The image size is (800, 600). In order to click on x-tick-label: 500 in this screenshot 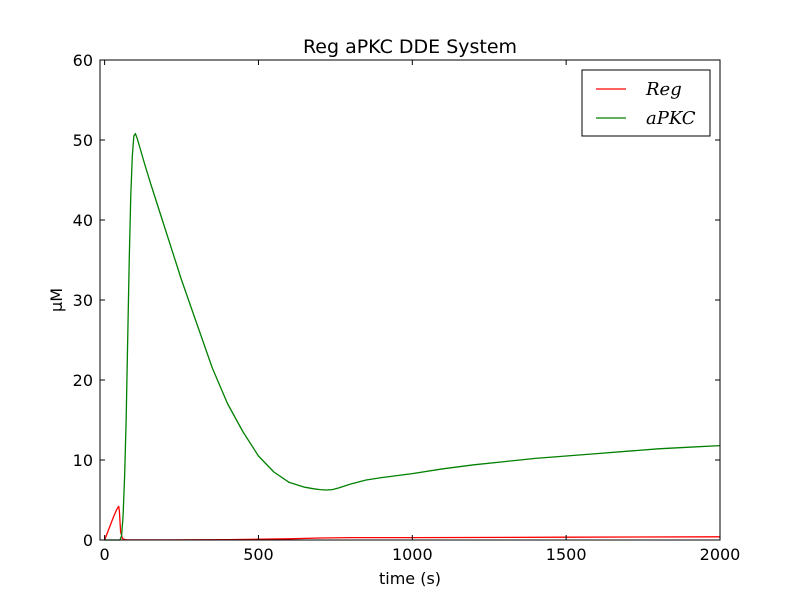, I will do `click(258, 554)`.